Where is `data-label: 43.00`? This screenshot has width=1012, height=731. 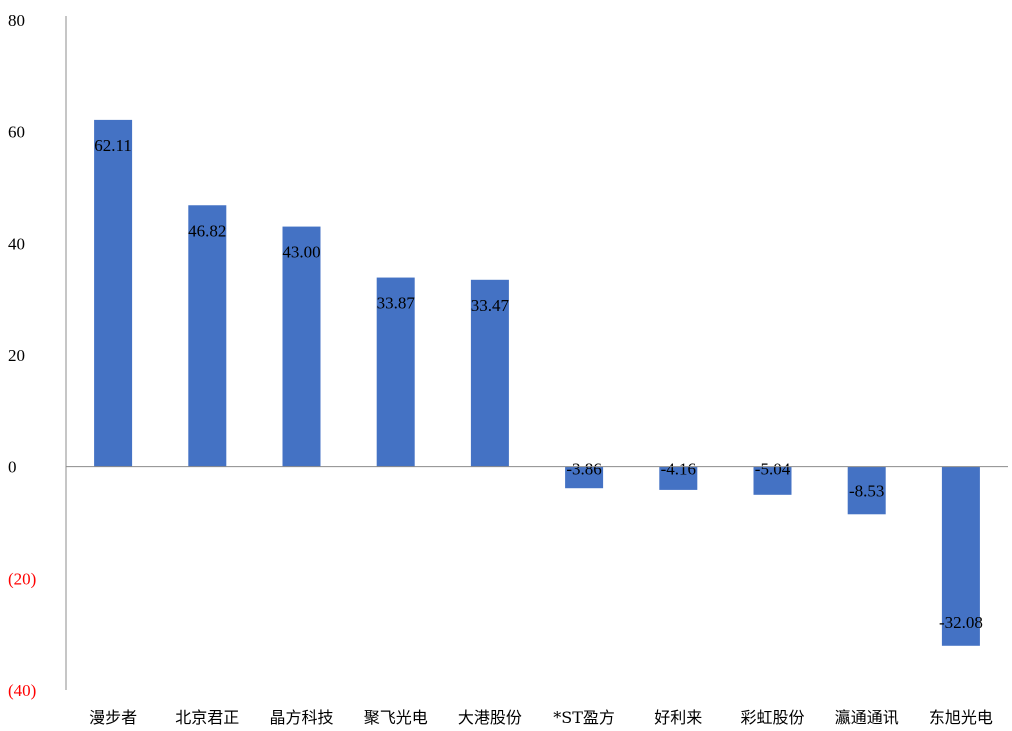 data-label: 43.00 is located at coordinates (301, 252).